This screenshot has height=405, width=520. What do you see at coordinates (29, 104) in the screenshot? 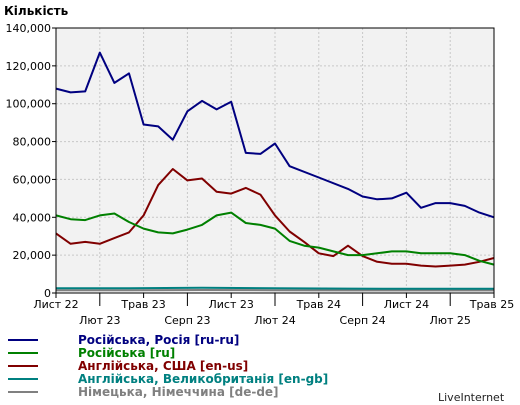
I see `y-tick-label: 100,000` at bounding box center [29, 104].